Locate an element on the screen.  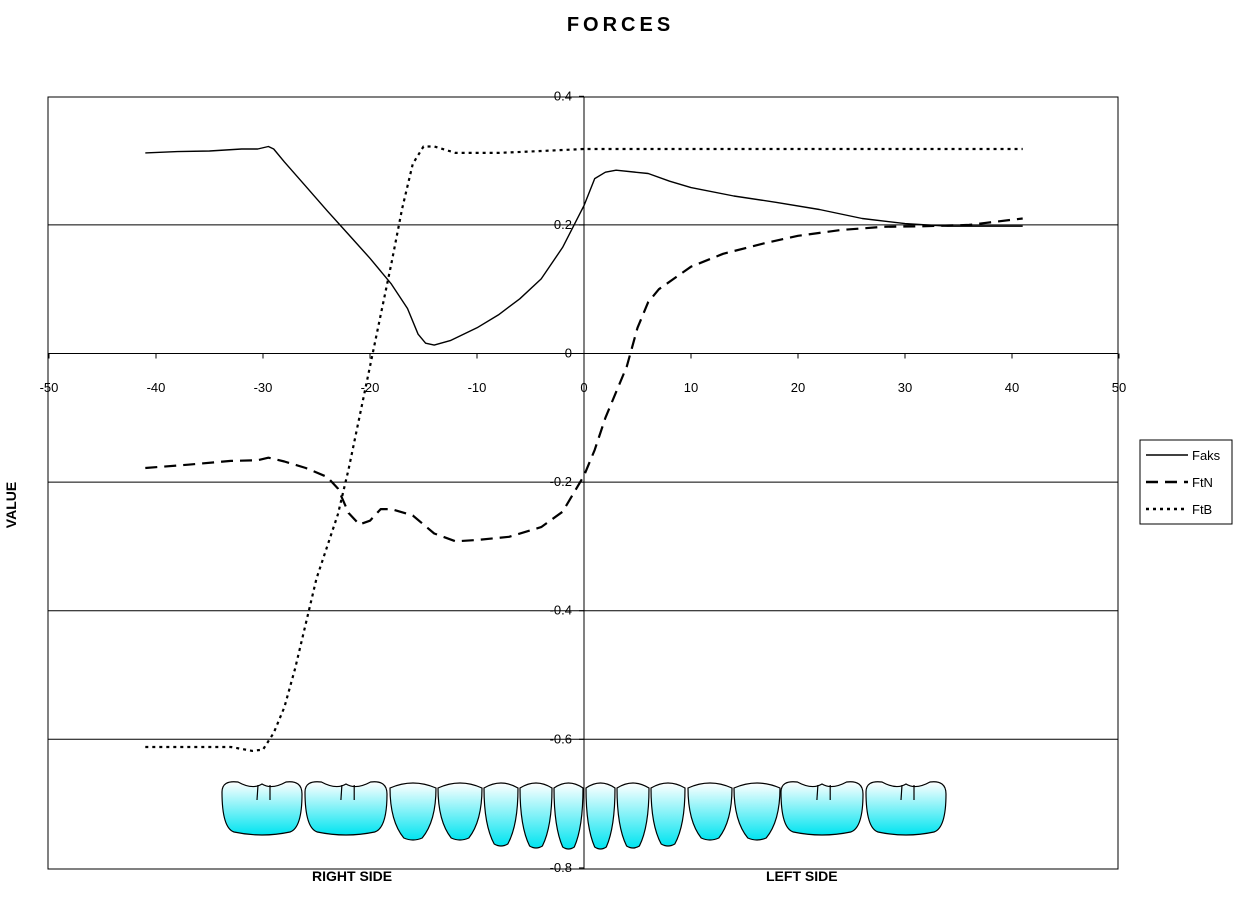
chart-title: FORCES is located at coordinates (620, 25).